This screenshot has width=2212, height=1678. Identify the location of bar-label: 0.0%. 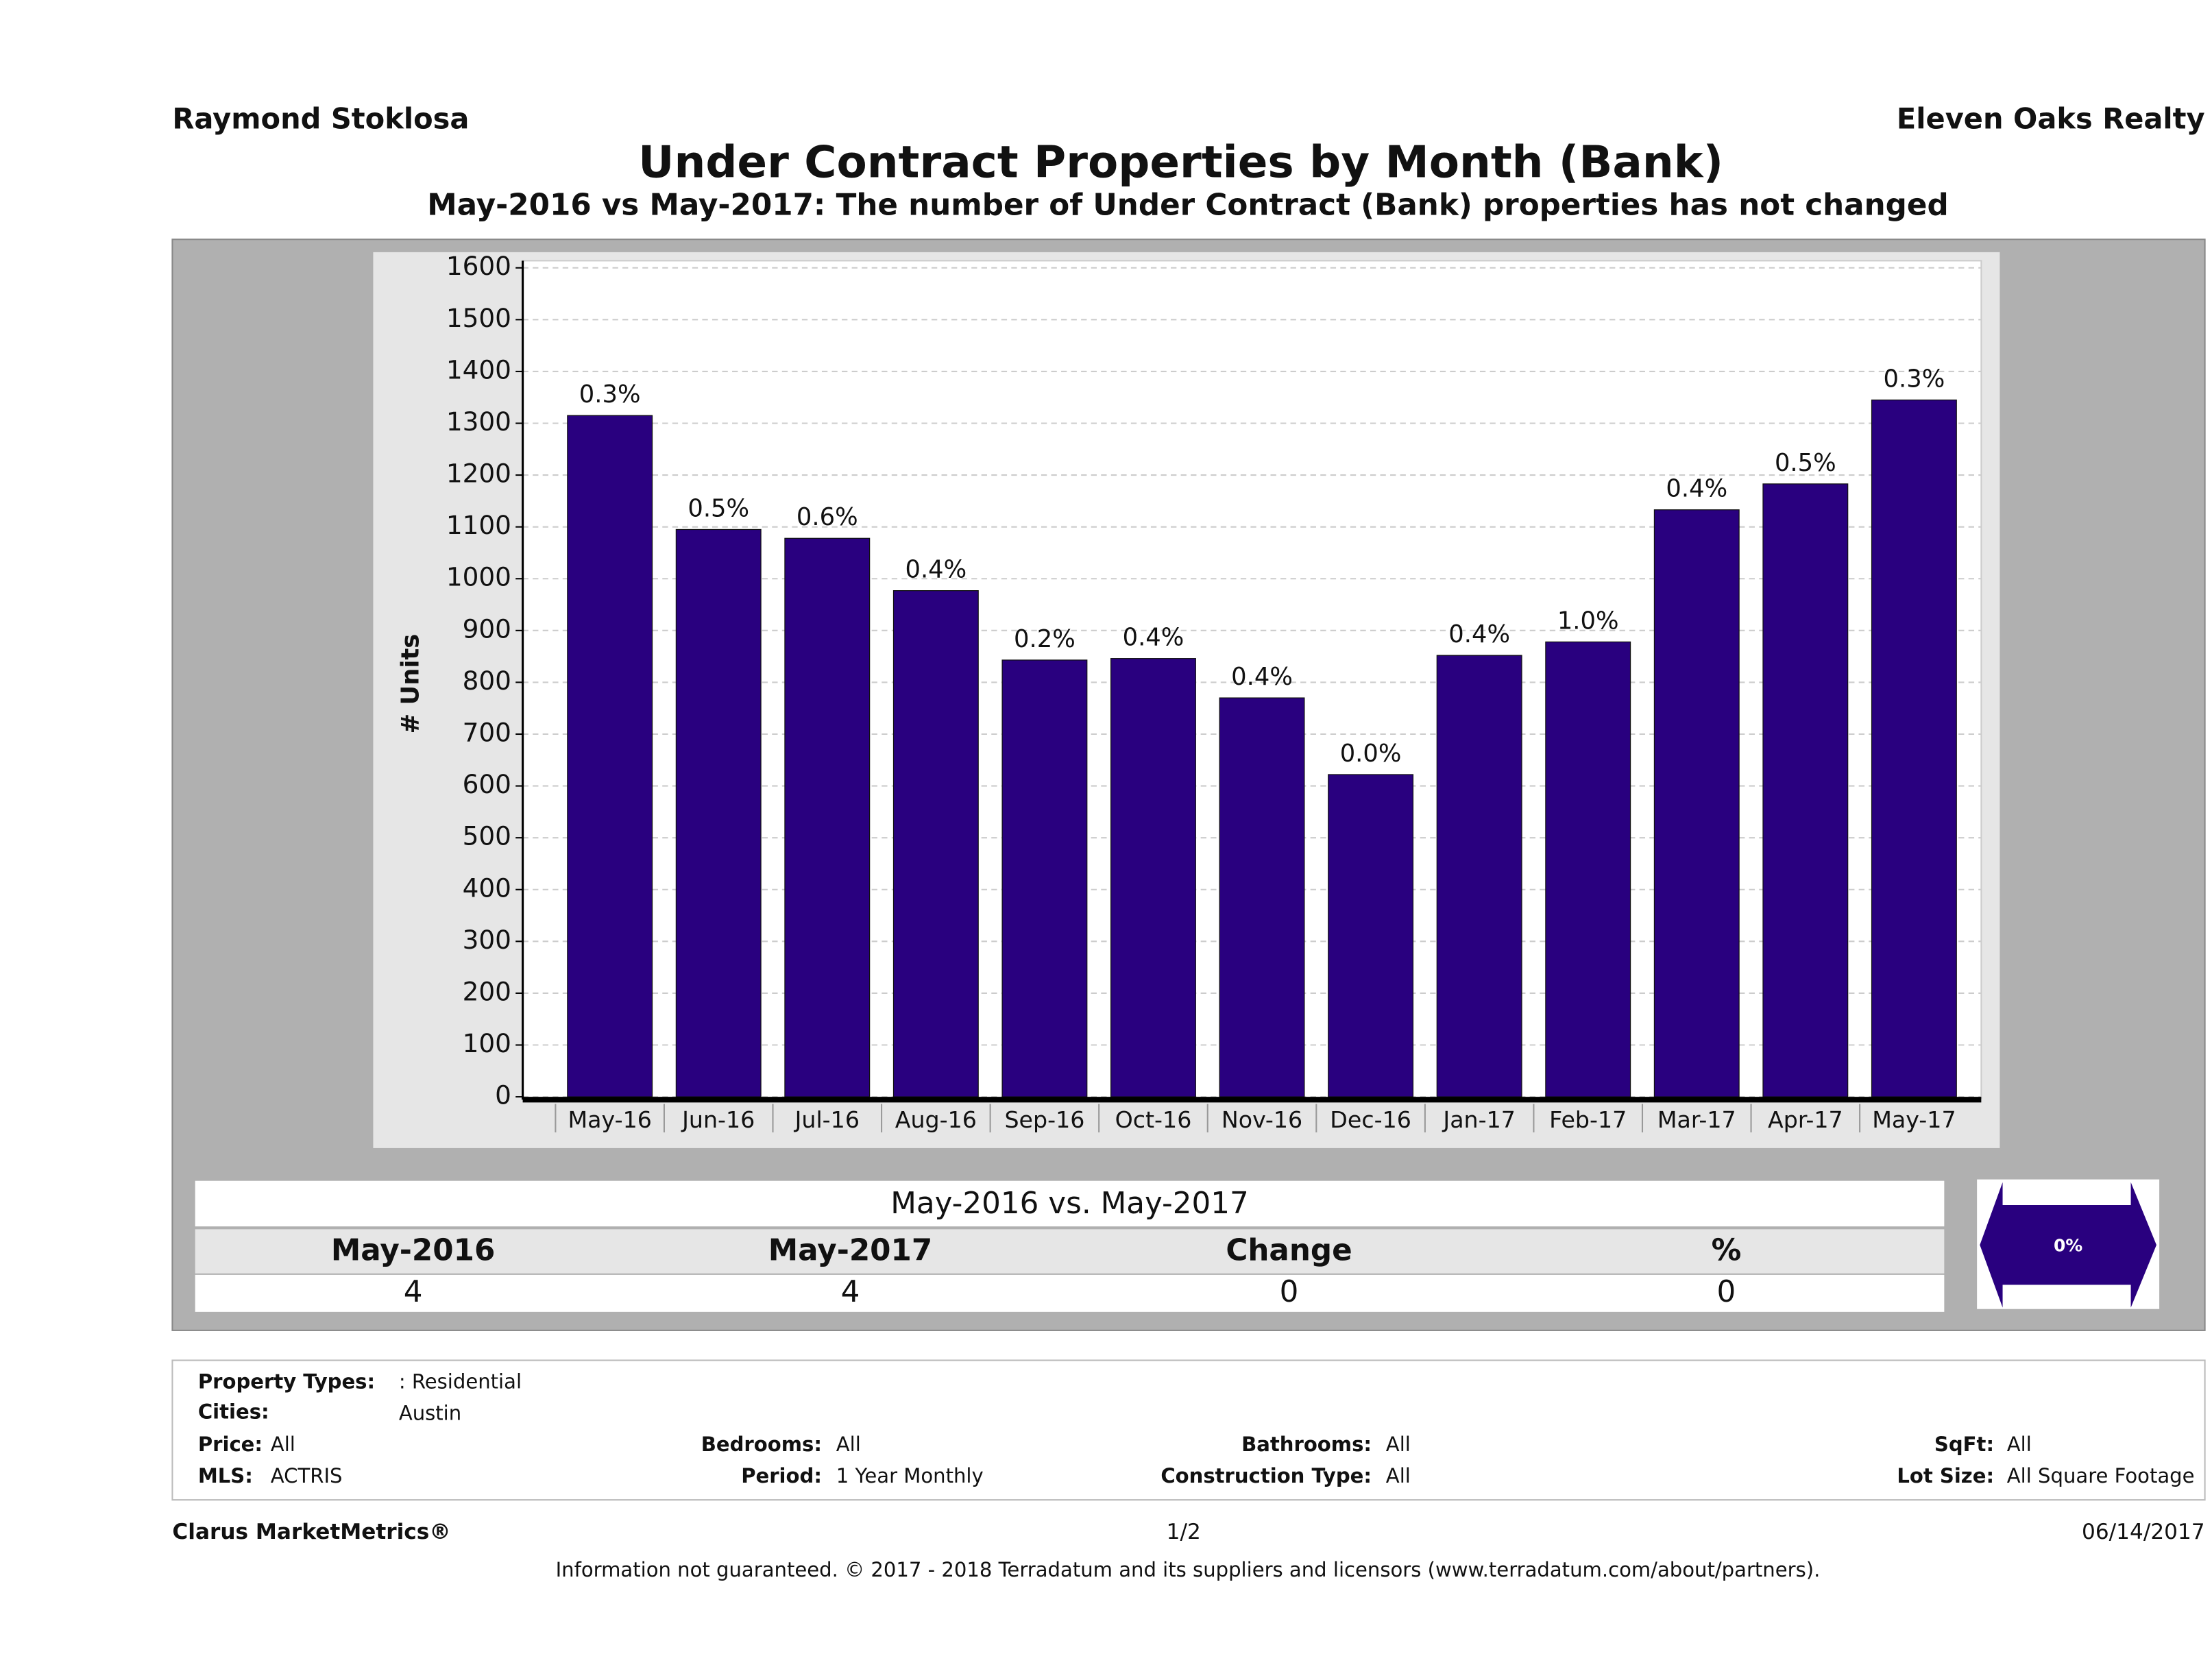
(1371, 754).